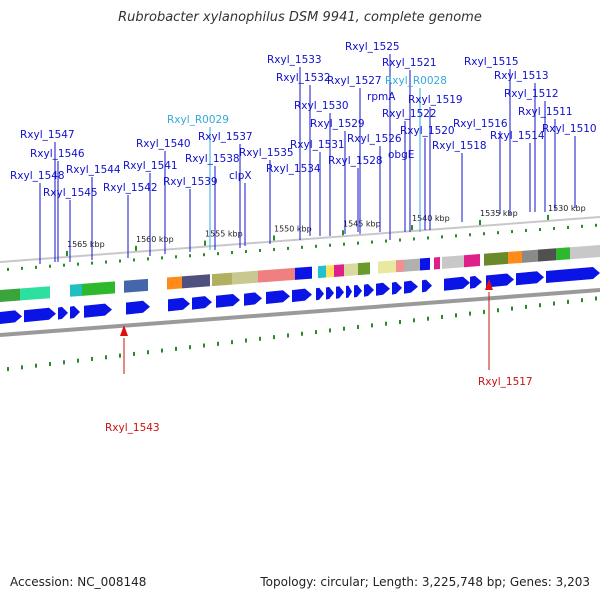  What do you see at coordinates (130, 188) in the screenshot?
I see `gene-label: Rxyl_1542` at bounding box center [130, 188].